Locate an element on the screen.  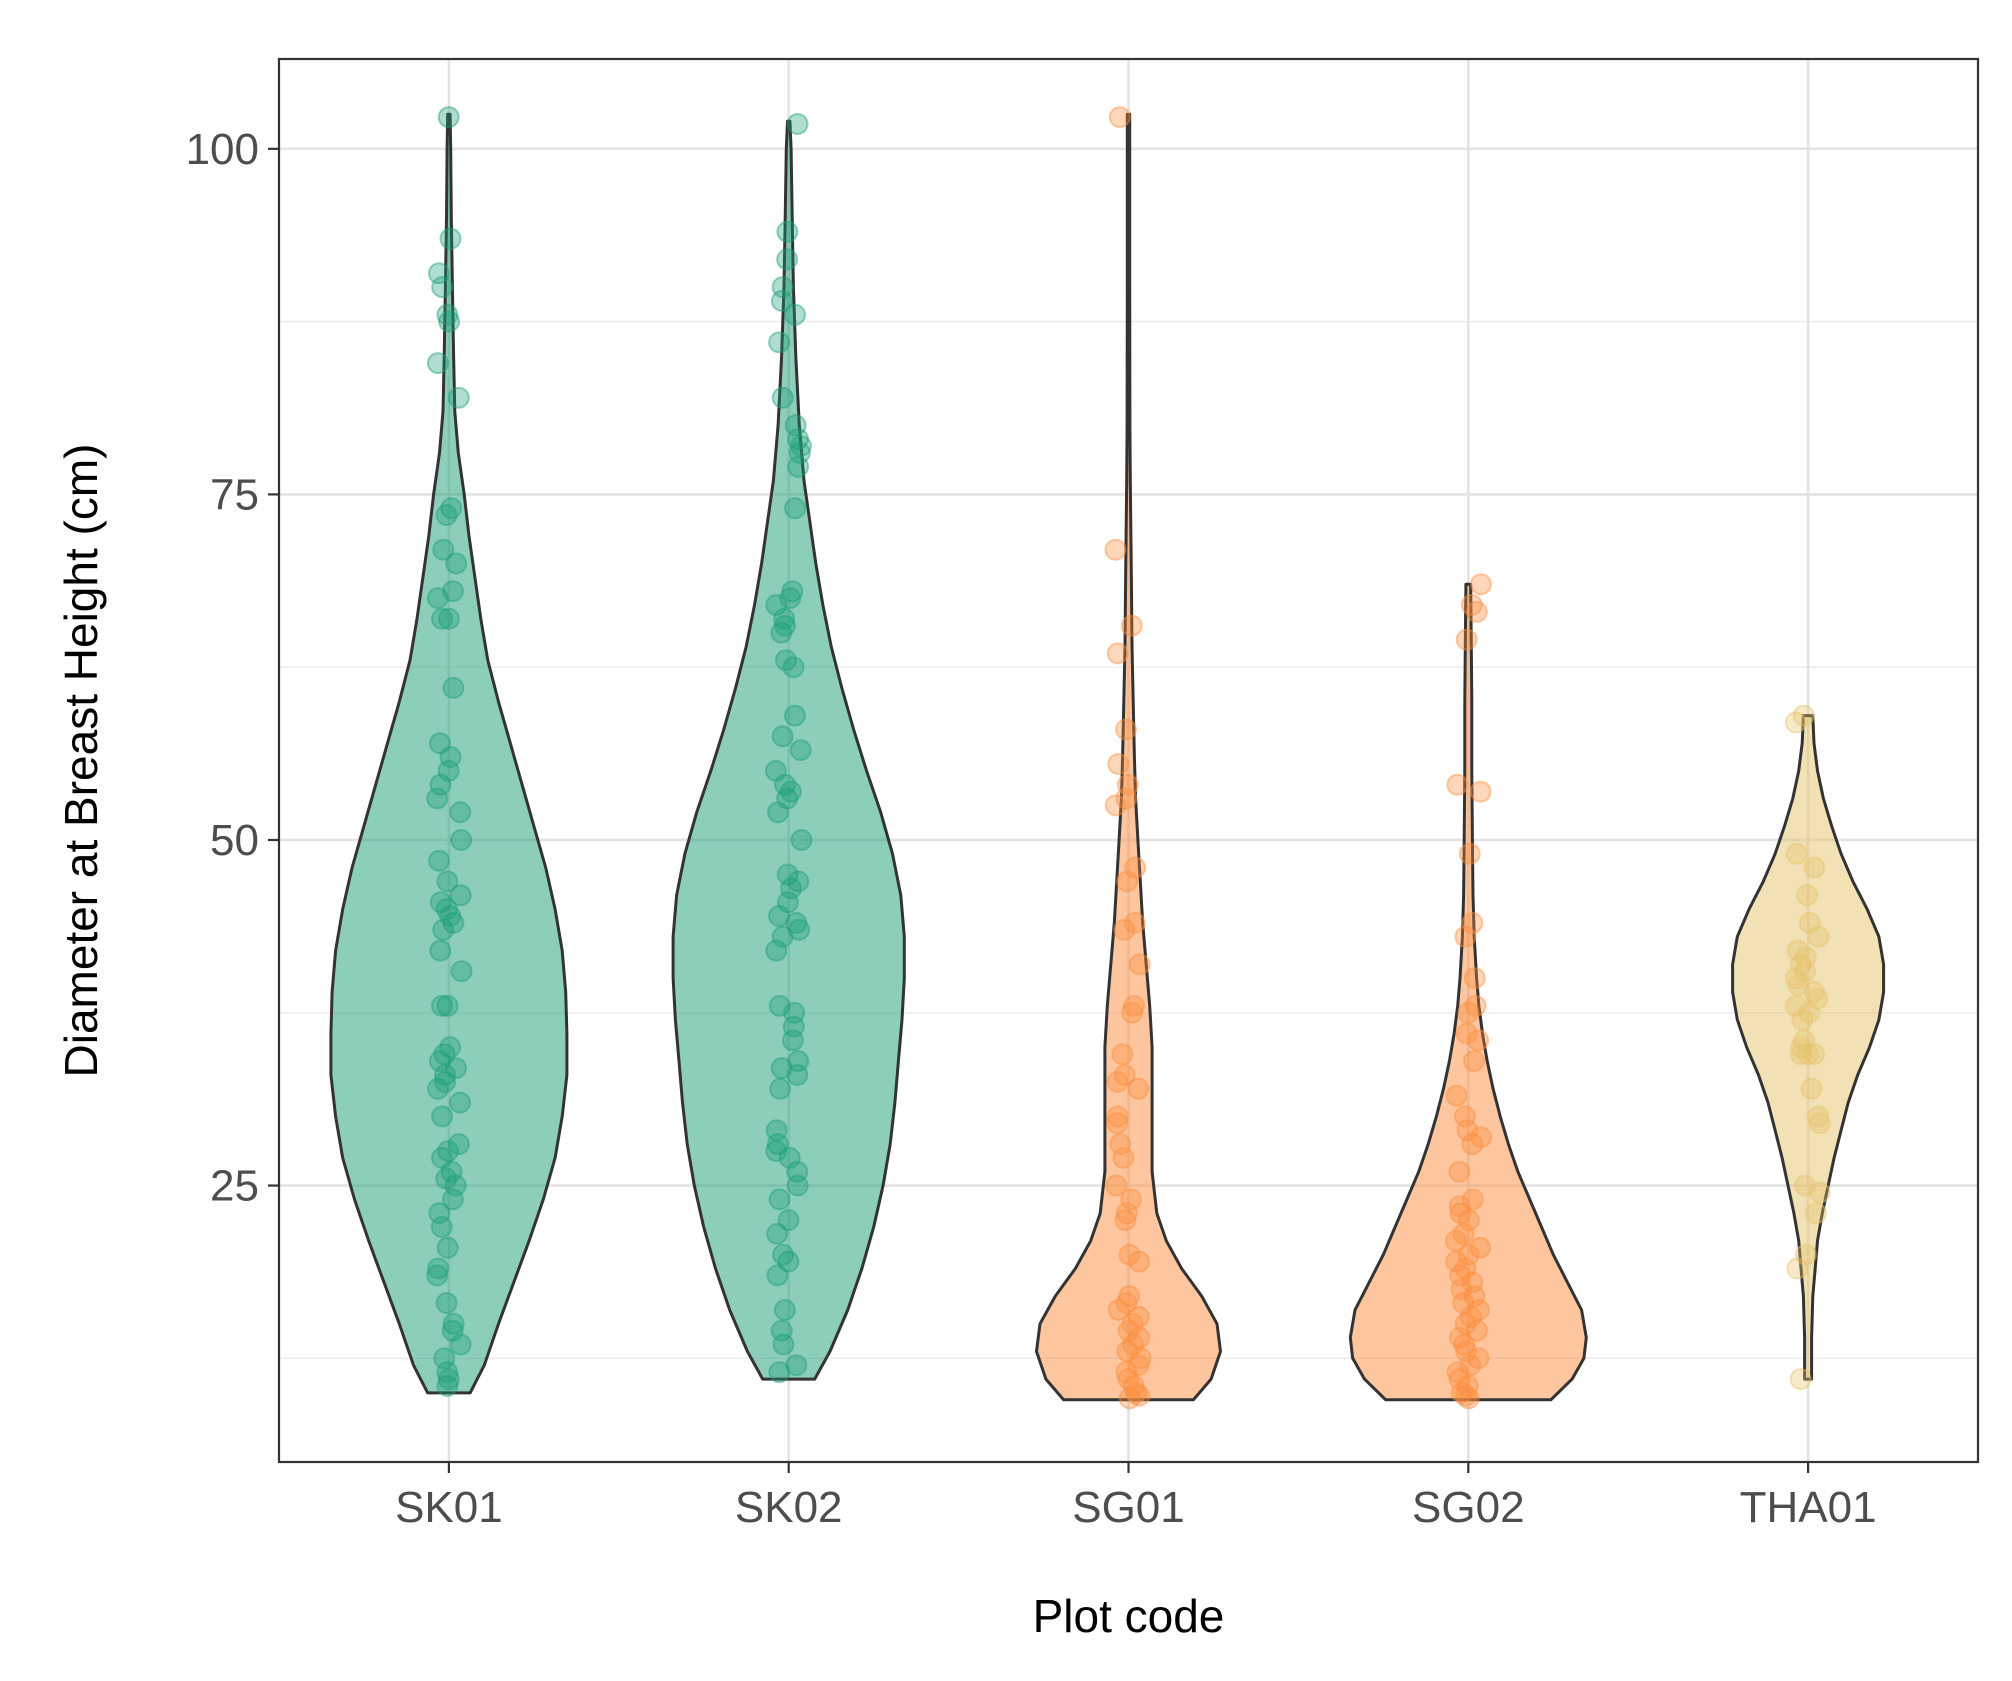
y-tick-label: 50 is located at coordinates (234, 840).